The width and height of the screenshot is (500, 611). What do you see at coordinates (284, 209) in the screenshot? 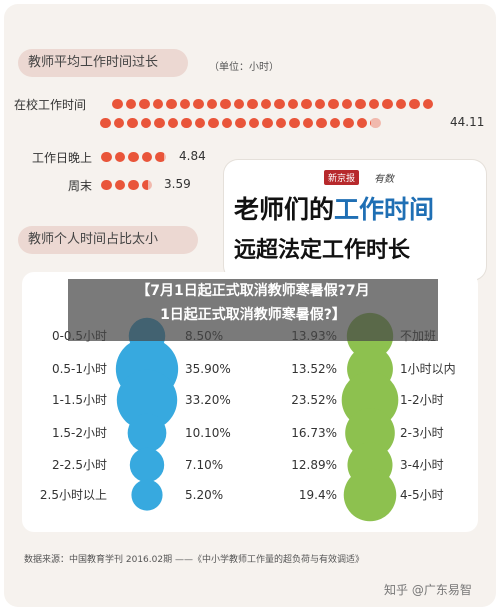
I see `headline-pre: 老师们的` at bounding box center [284, 209].